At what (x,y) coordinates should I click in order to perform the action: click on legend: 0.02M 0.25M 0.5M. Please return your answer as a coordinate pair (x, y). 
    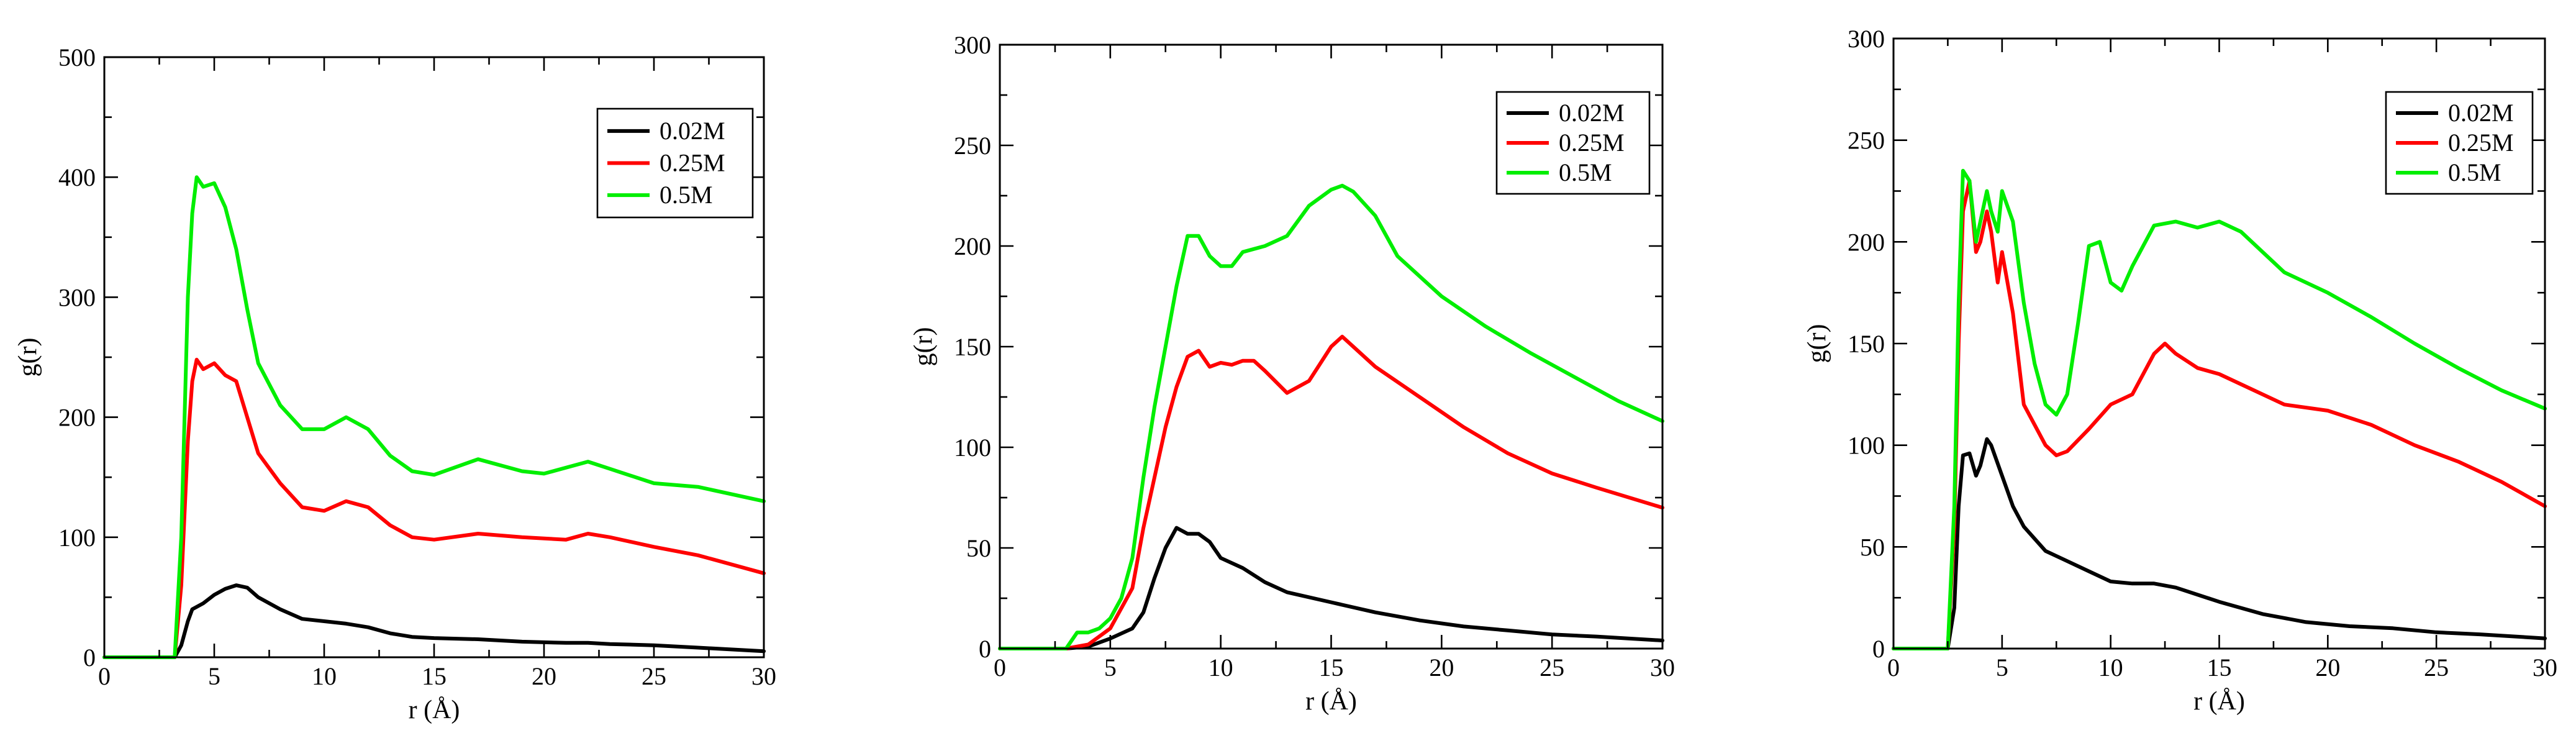
    Looking at the image, I should click on (675, 163).